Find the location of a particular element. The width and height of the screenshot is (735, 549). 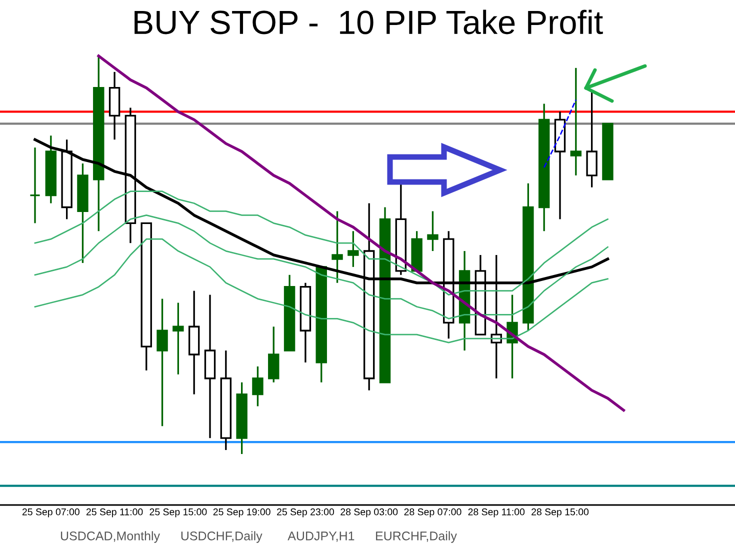

text: EURCHF,Daily is located at coordinates (416, 537).